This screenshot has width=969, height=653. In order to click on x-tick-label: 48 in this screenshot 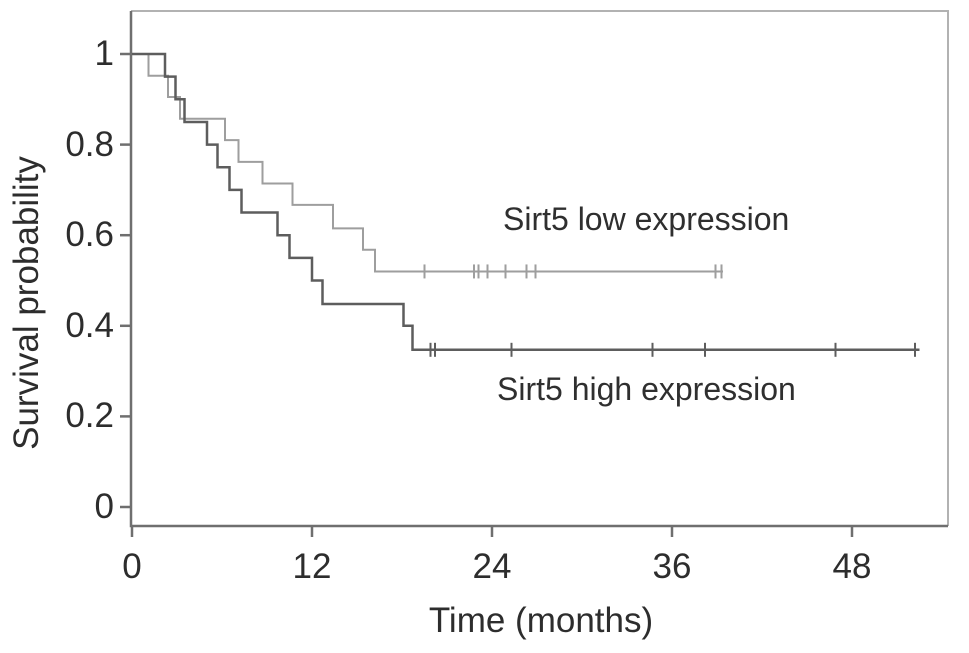, I will do `click(852, 566)`.